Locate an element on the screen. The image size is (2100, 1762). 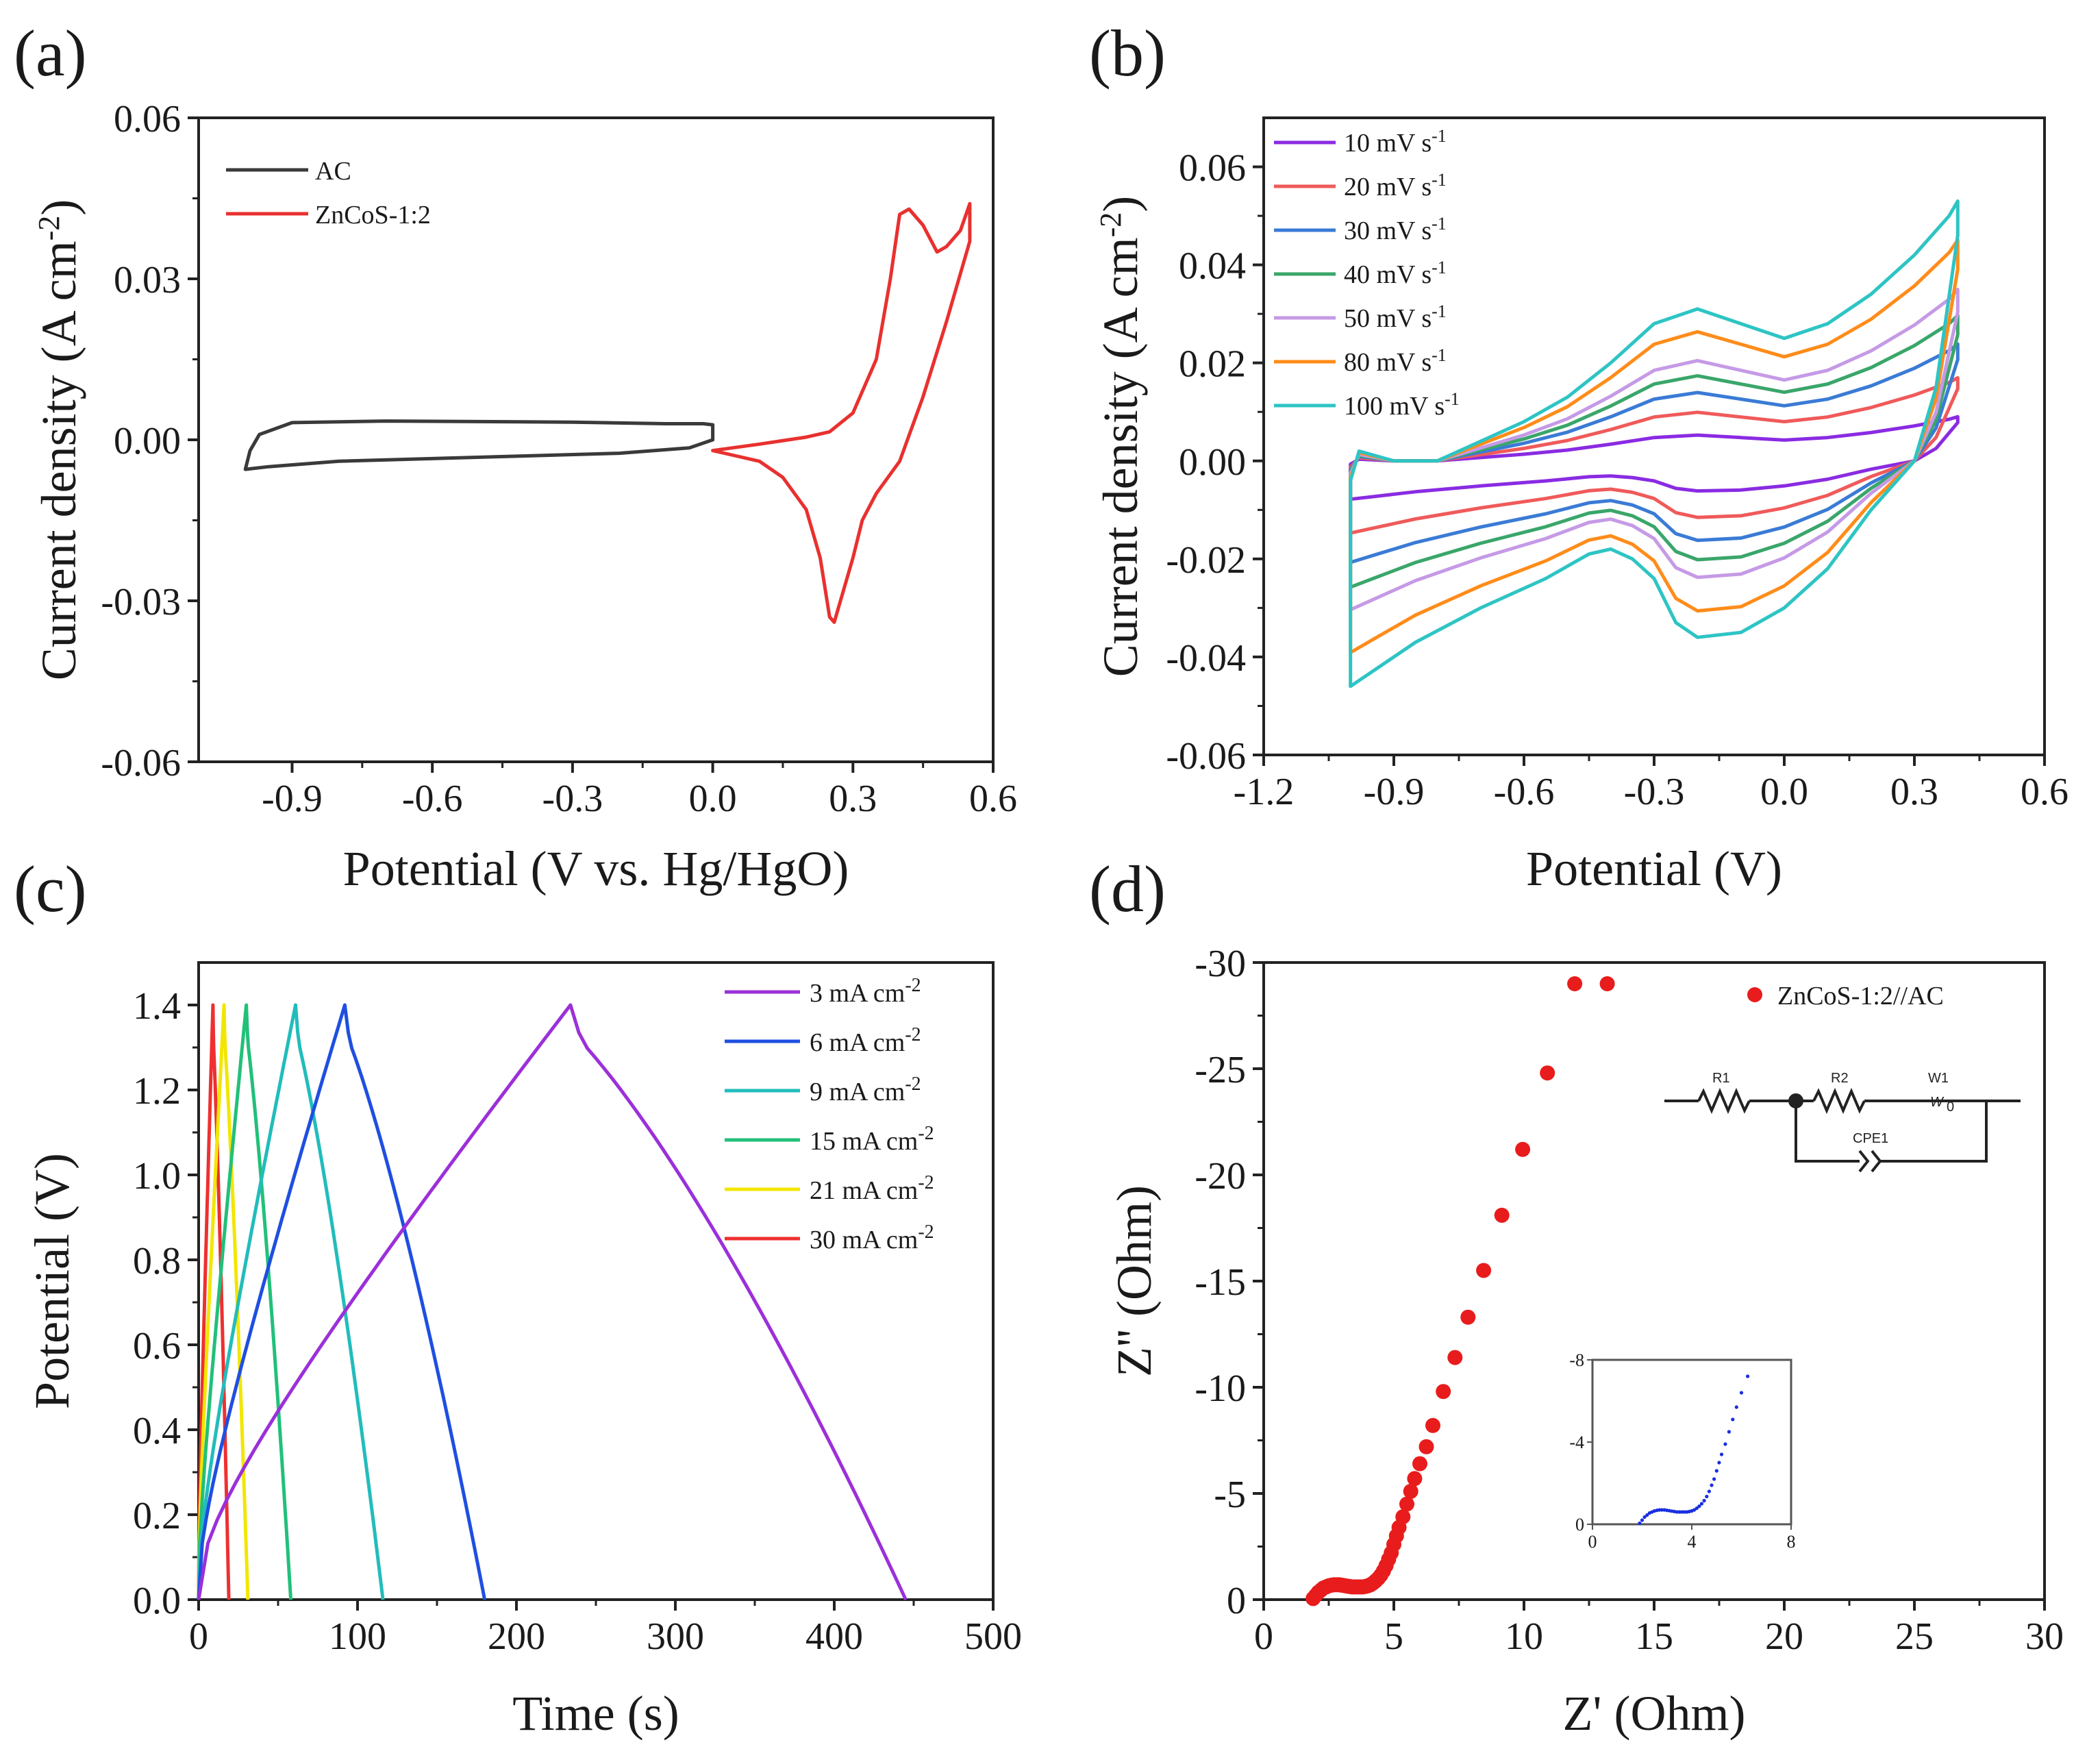
legend-label-b: 80 mV s-1 is located at coordinates (1395, 361).